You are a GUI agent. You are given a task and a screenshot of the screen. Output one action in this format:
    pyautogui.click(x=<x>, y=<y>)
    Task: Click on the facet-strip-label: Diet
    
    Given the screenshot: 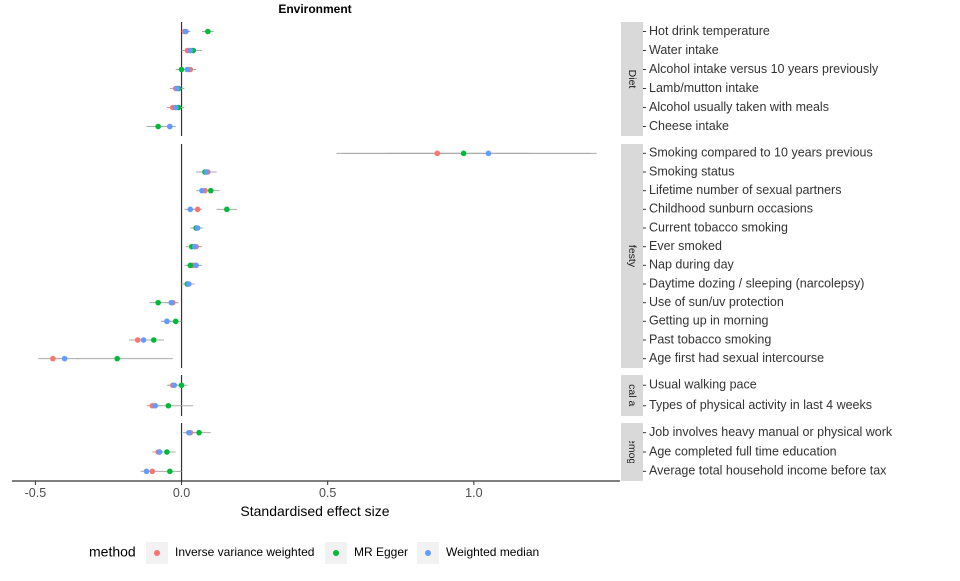 What is the action you would take?
    pyautogui.click(x=632, y=79)
    